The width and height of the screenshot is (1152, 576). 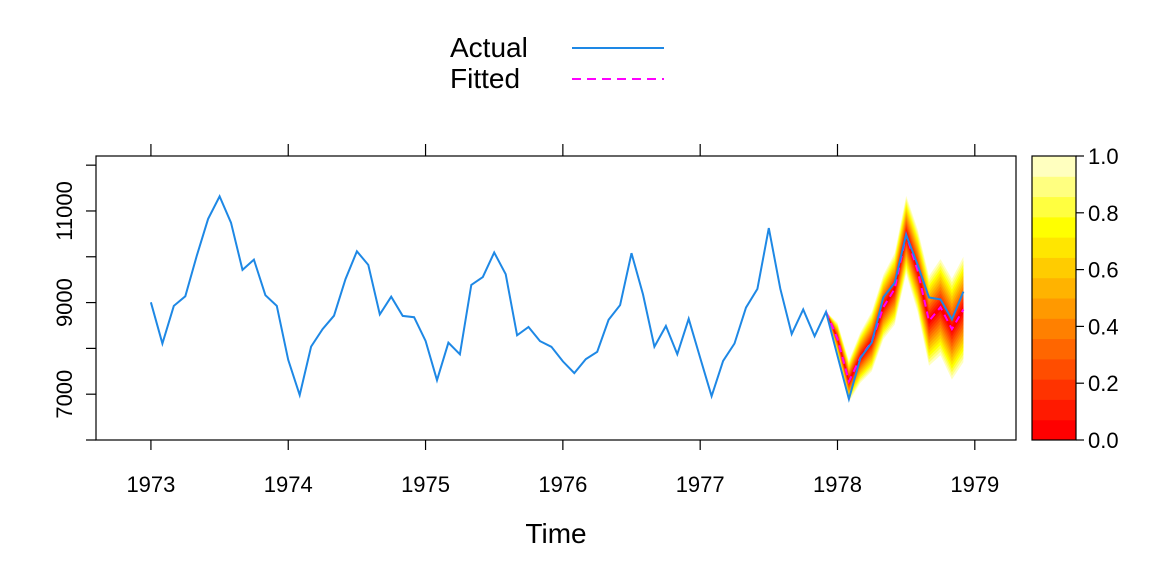 I want to click on x-axis-label: Time, so click(x=555, y=533).